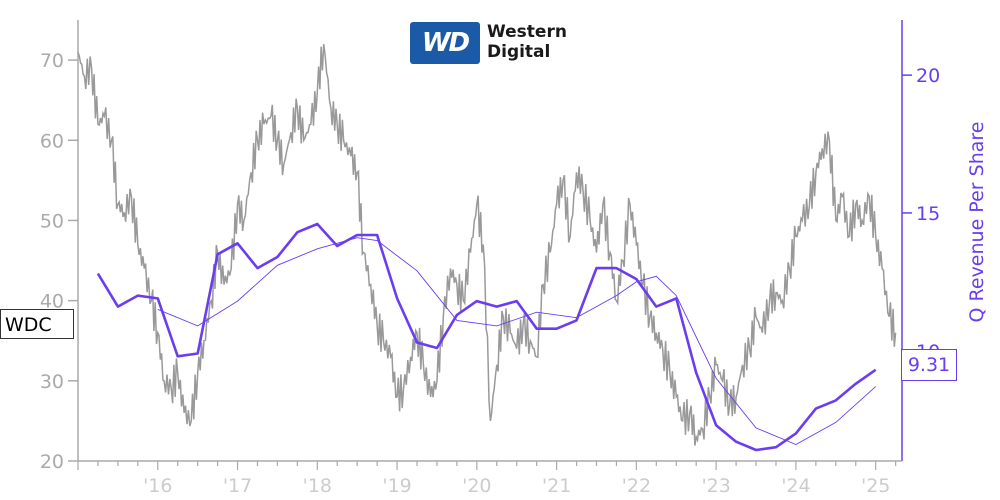 This screenshot has width=1000, height=500. What do you see at coordinates (52, 462) in the screenshot?
I see `left-tick-label: 20` at bounding box center [52, 462].